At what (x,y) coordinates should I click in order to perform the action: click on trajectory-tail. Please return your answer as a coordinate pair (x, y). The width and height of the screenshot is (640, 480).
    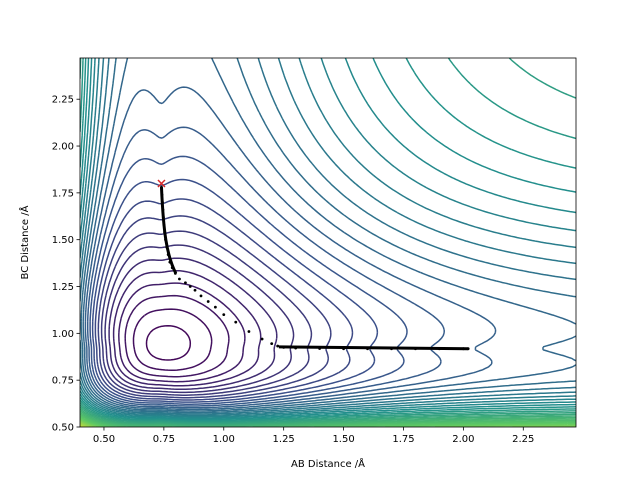
    Looking at the image, I should click on (373, 348).